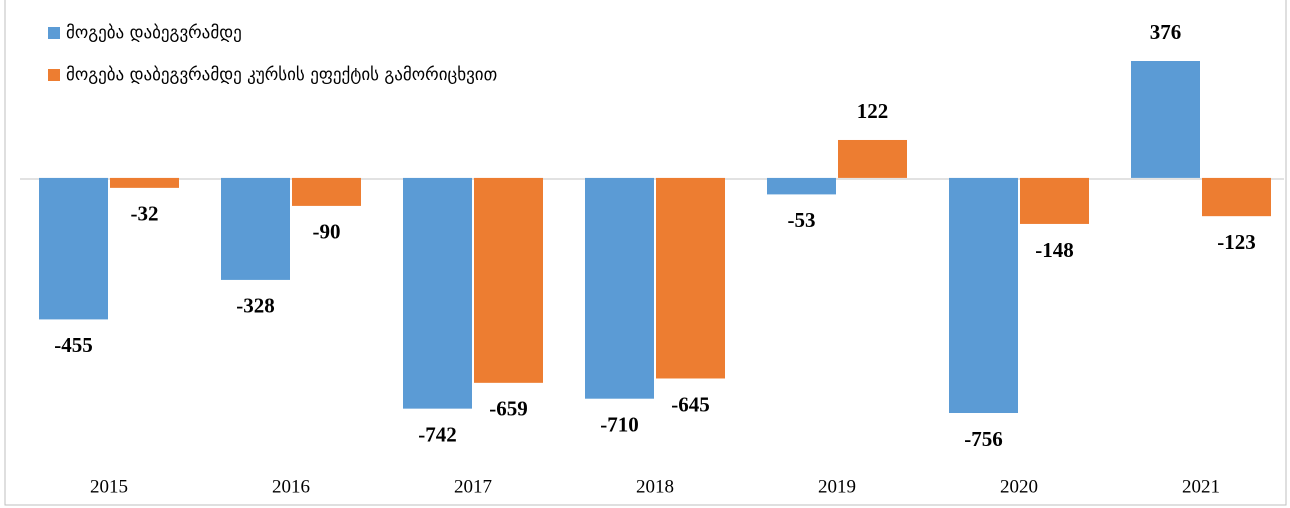 The width and height of the screenshot is (1290, 508). Describe the element at coordinates (655, 486) in the screenshot. I see `x-tick-label: 2018` at that location.